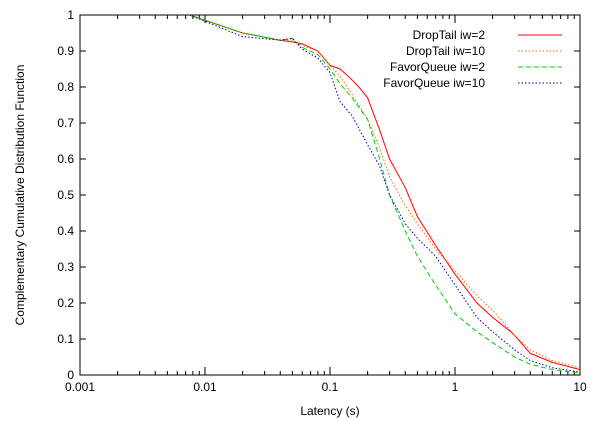 Image resolution: width=595 pixels, height=421 pixels. I want to click on legend-label: FavorQueue iw=2, so click(437, 67).